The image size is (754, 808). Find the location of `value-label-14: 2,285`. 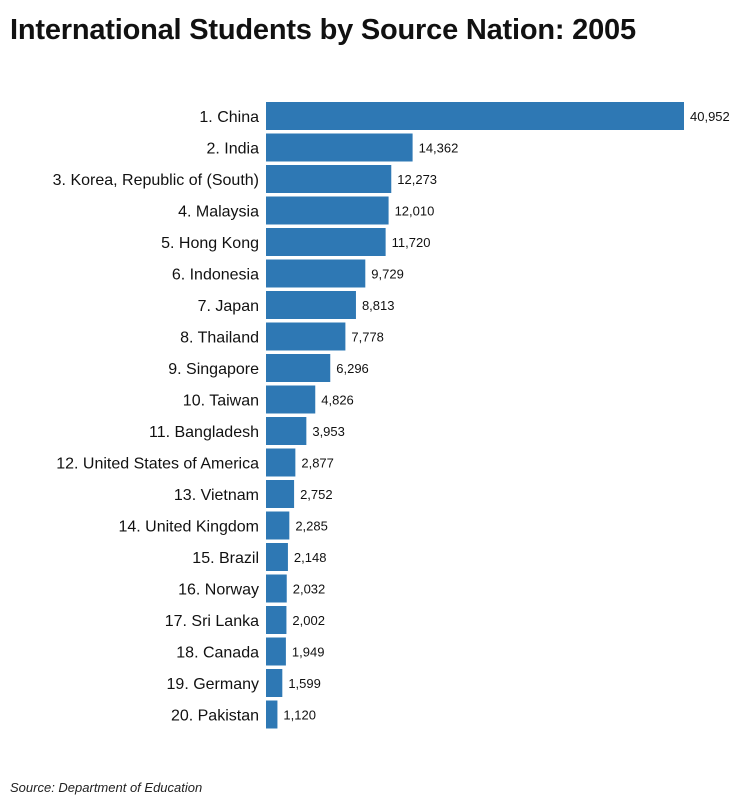

value-label-14: 2,285 is located at coordinates (311, 526).